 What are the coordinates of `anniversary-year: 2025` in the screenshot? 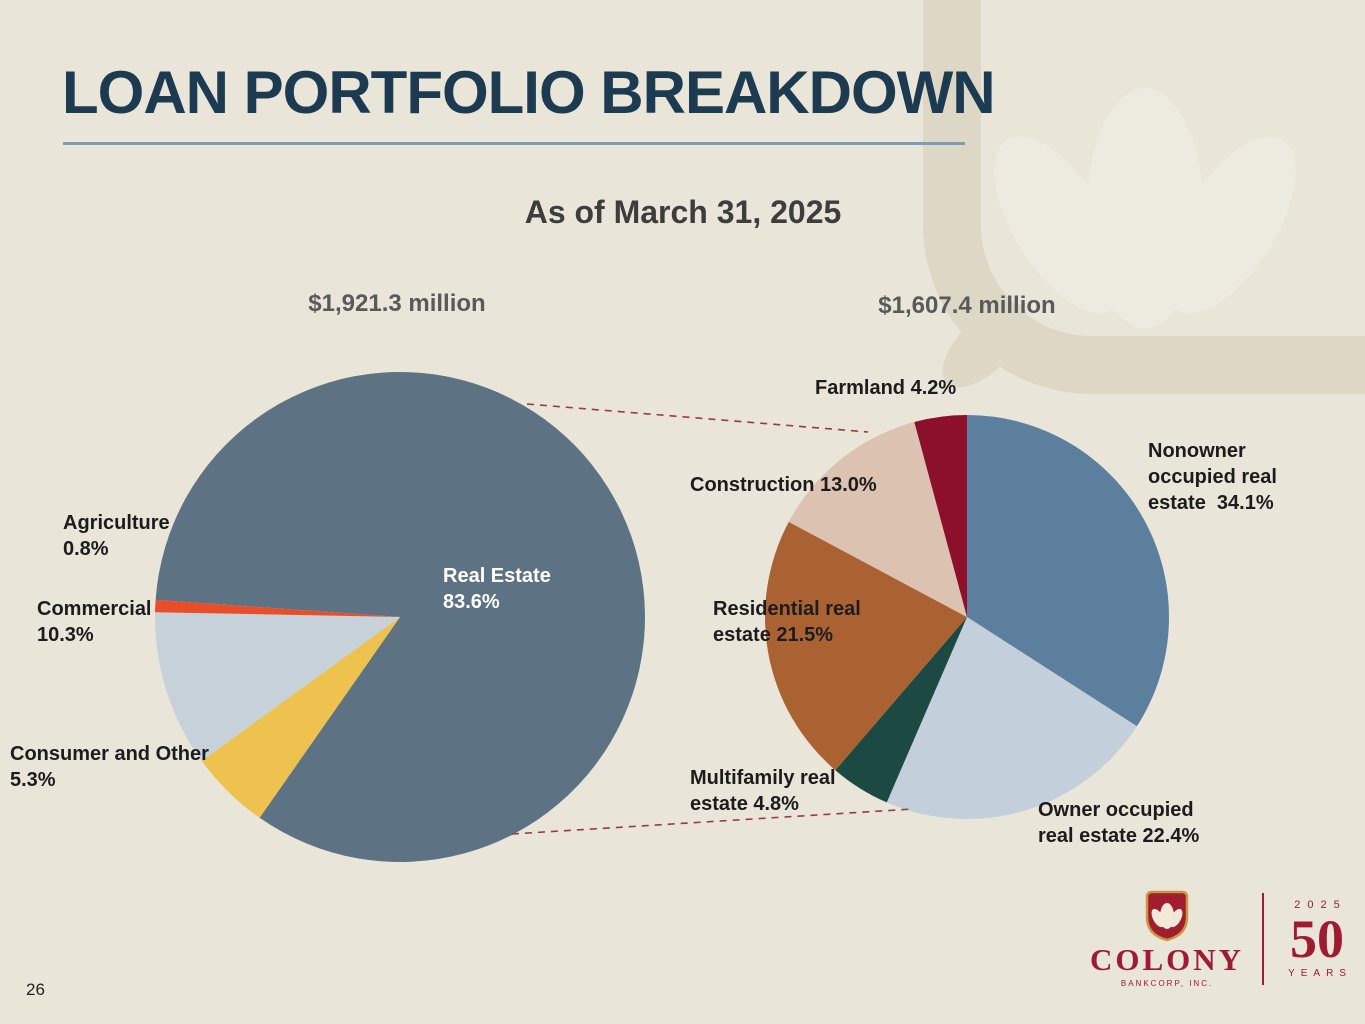 It's located at (1320, 904).